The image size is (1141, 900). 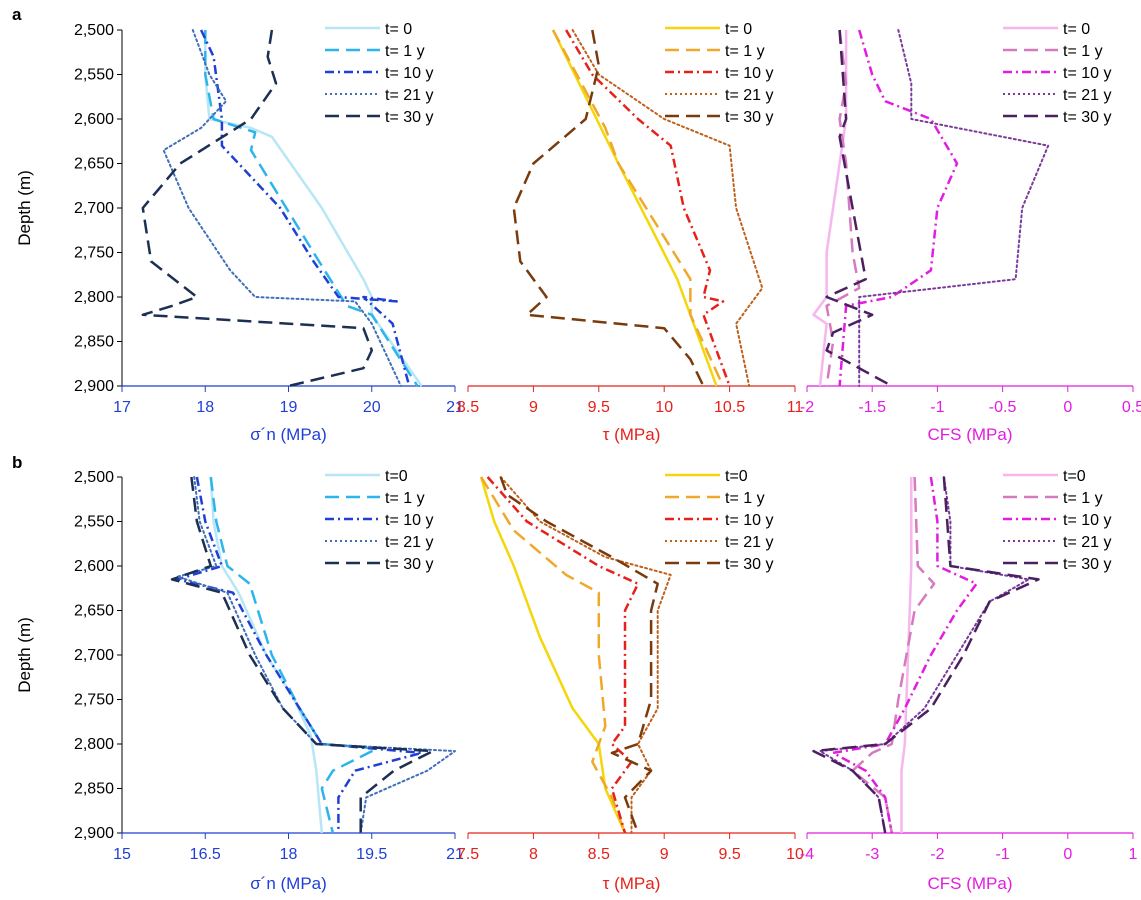 What do you see at coordinates (807, 407) in the screenshot?
I see `x-tick-label: -2` at bounding box center [807, 407].